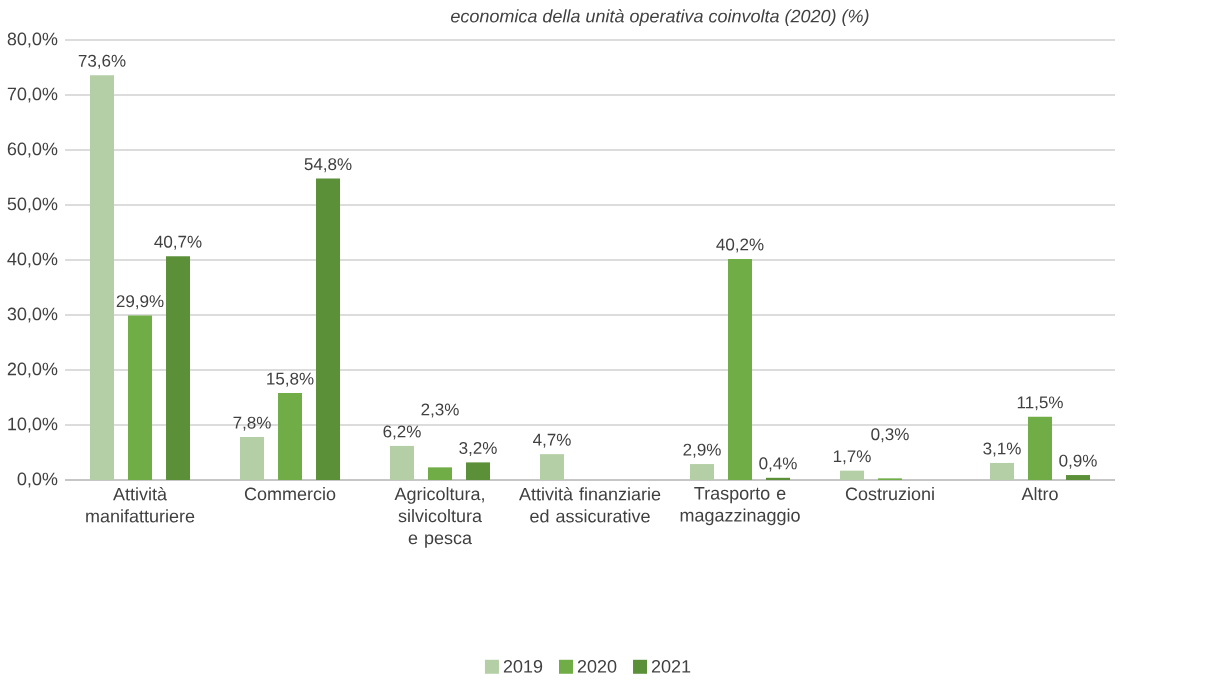 The image size is (1208, 684). I want to click on data-label: 2,3%, so click(440, 410).